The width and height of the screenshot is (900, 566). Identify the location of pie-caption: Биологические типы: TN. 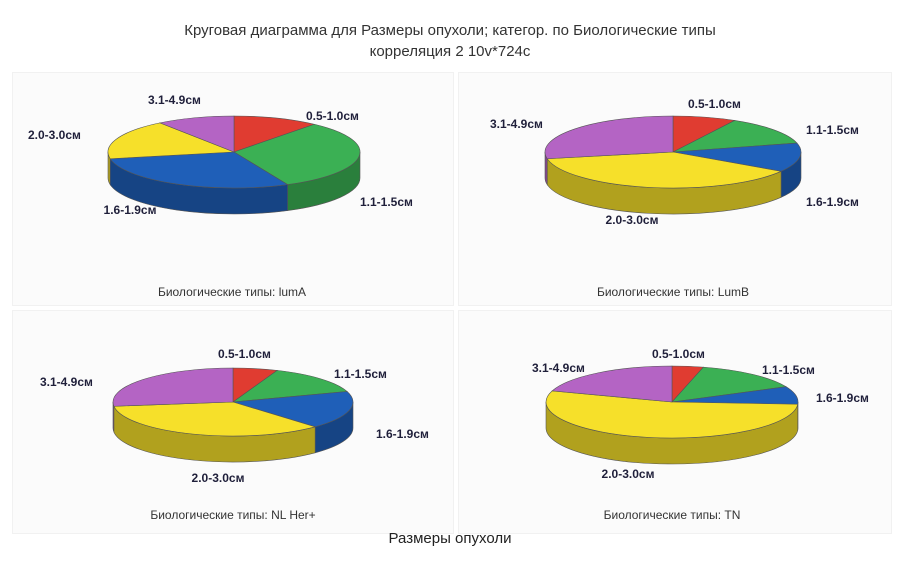
(672, 515).